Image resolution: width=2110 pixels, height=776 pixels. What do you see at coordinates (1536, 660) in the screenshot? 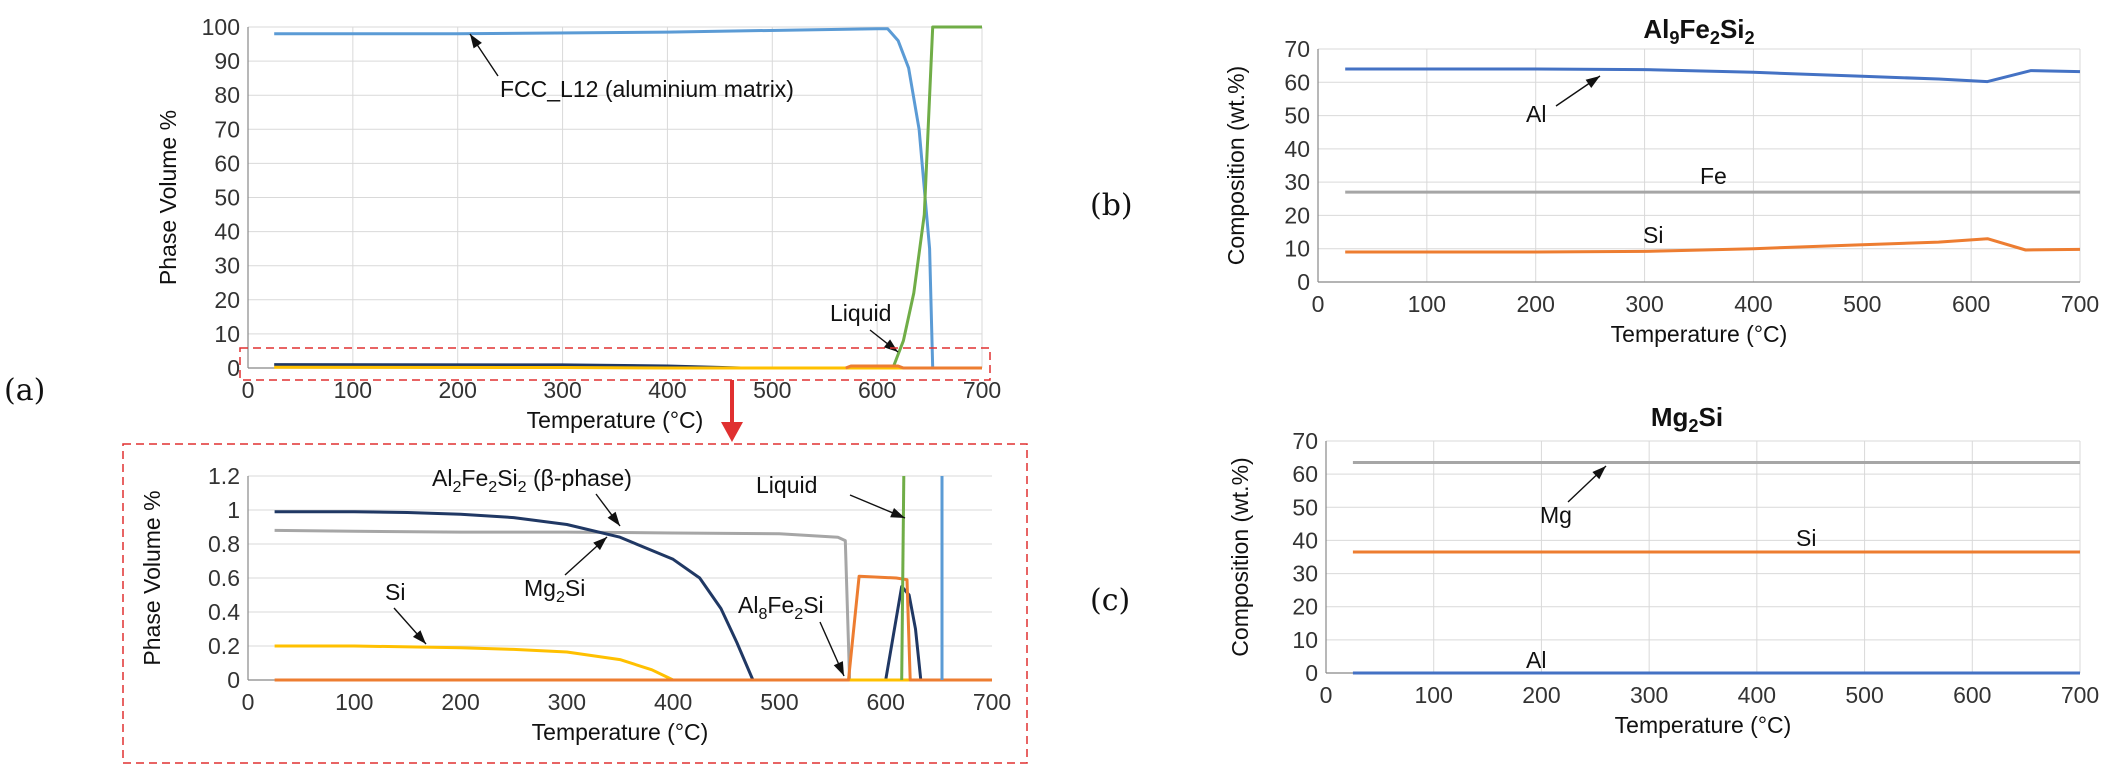
I see `annotation-al-c: Al` at bounding box center [1536, 660].